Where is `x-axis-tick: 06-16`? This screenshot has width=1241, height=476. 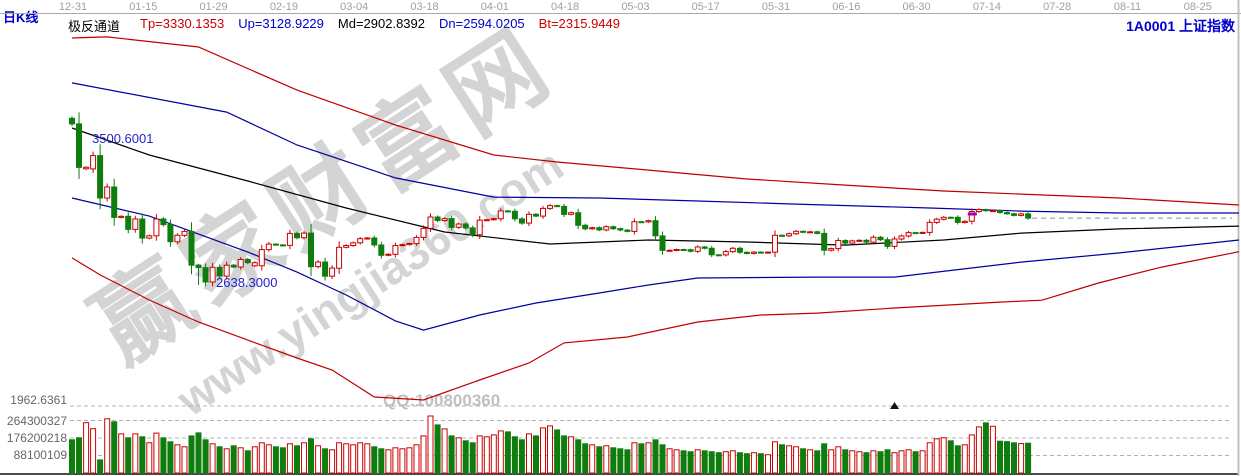
x-axis-tick: 06-16 is located at coordinates (846, 7).